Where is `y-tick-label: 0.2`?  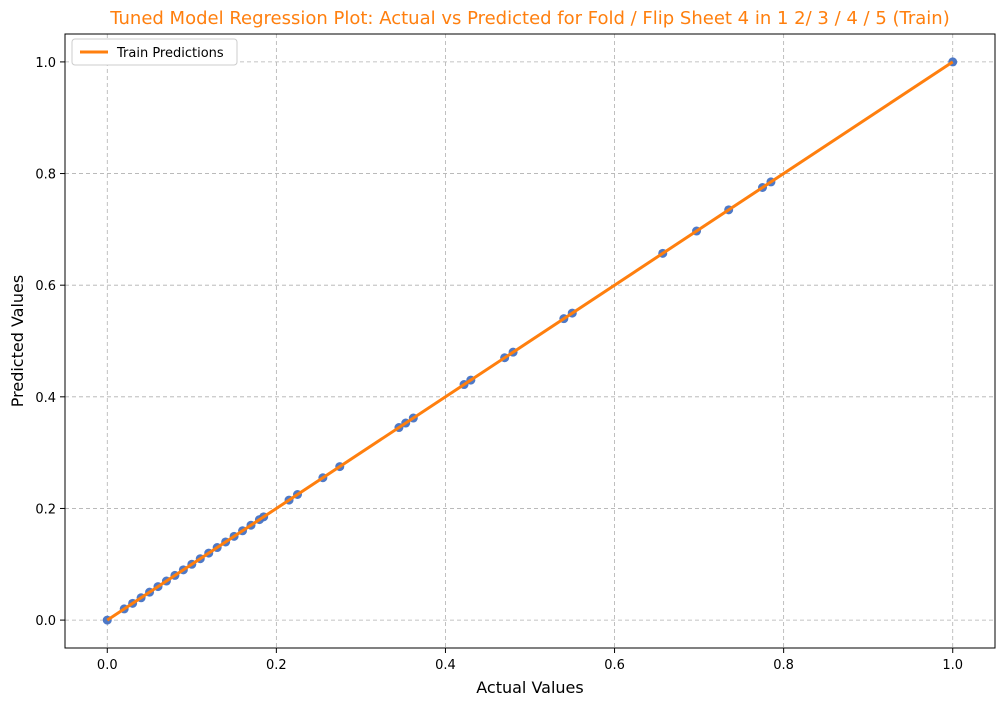
y-tick-label: 0.2 is located at coordinates (45, 509).